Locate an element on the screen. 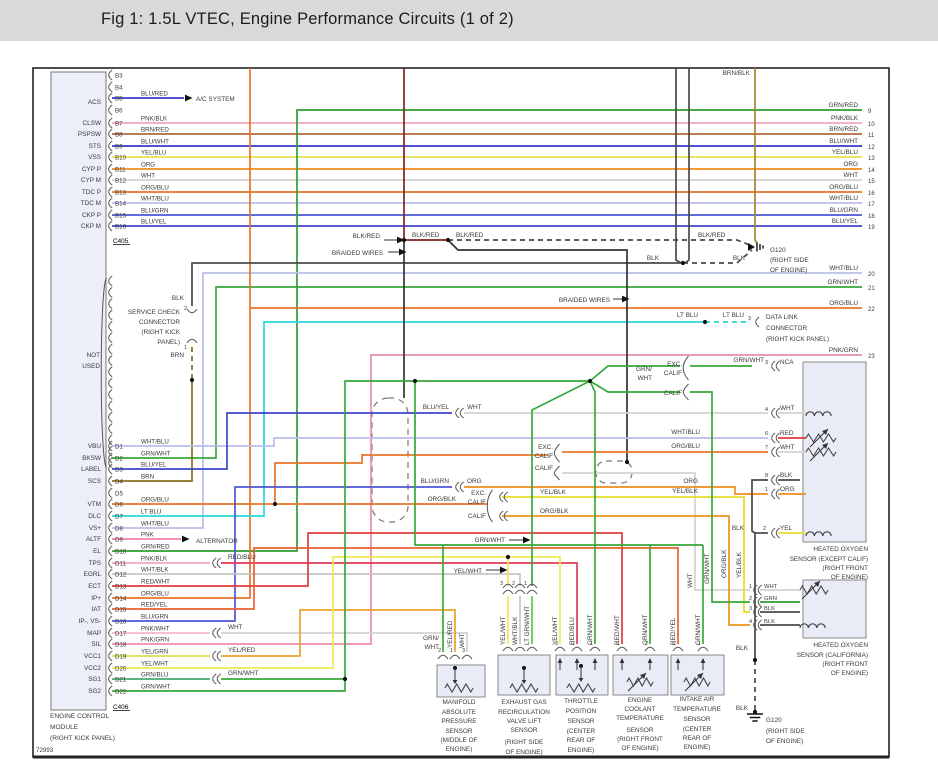 This screenshot has width=938, height=783. ecm-footer-line: (RIGHT KICK PANEL) is located at coordinates (82, 738).